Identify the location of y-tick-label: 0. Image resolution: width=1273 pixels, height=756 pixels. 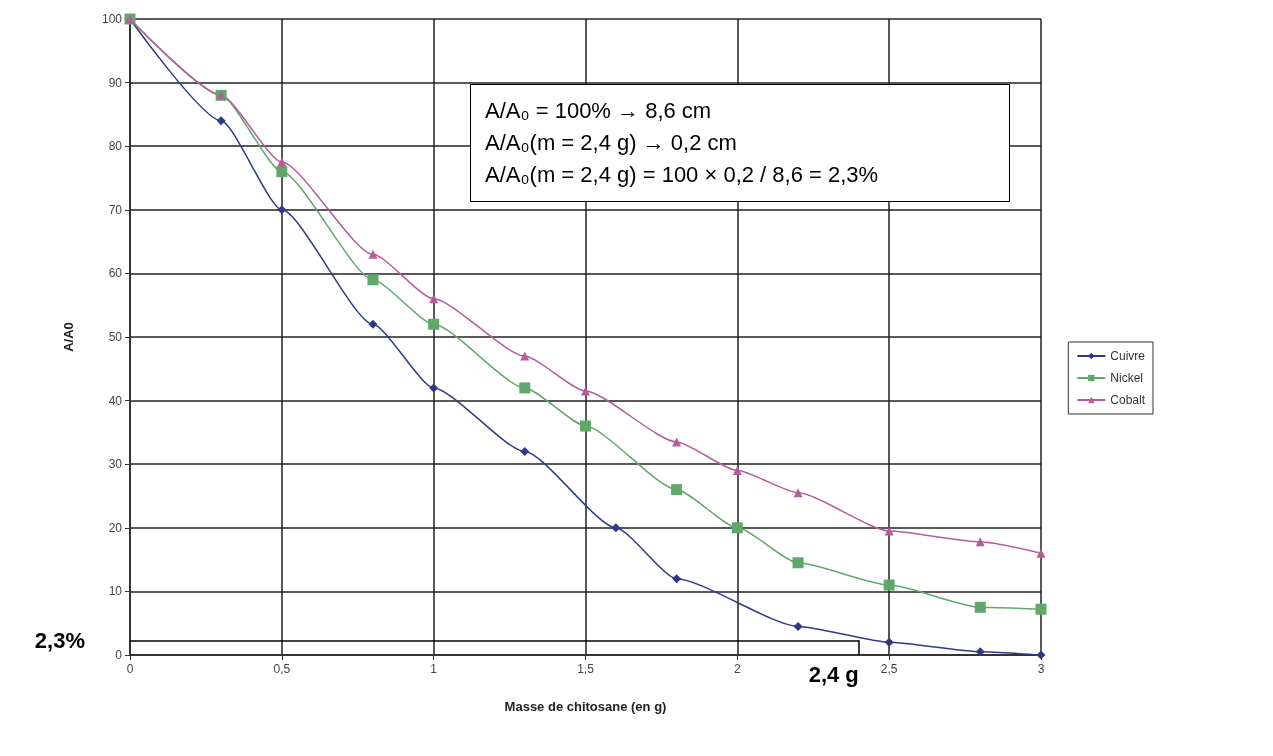
(119, 655).